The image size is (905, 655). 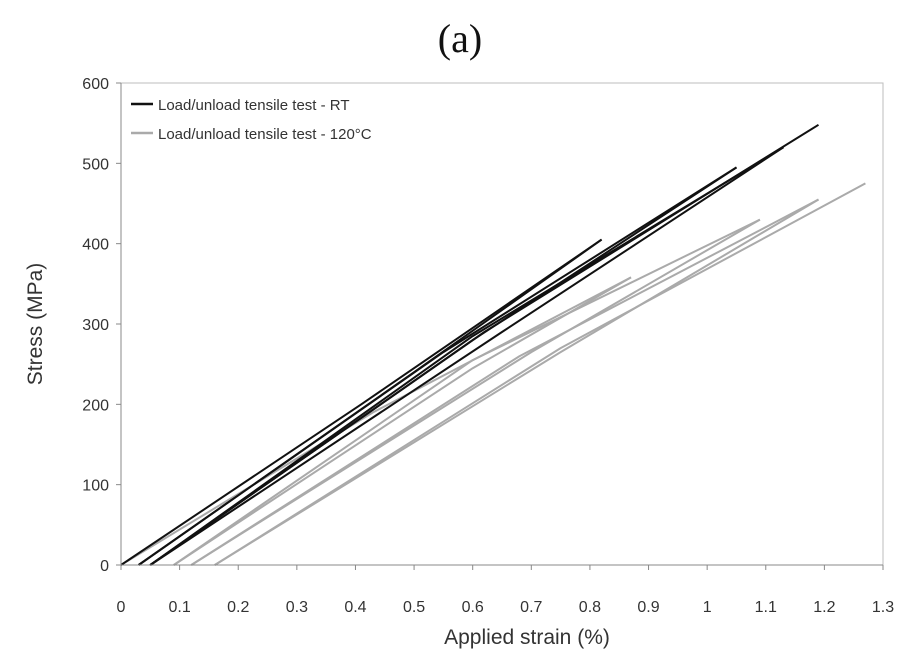 What do you see at coordinates (95, 84) in the screenshot?
I see `y-tick-label: 600` at bounding box center [95, 84].